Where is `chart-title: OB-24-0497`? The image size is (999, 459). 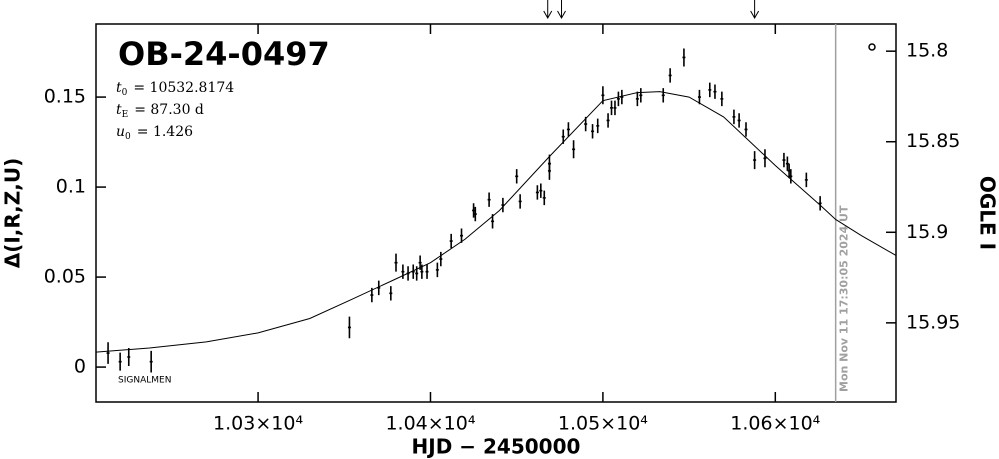
chart-title: OB-24-0497 is located at coordinates (224, 54).